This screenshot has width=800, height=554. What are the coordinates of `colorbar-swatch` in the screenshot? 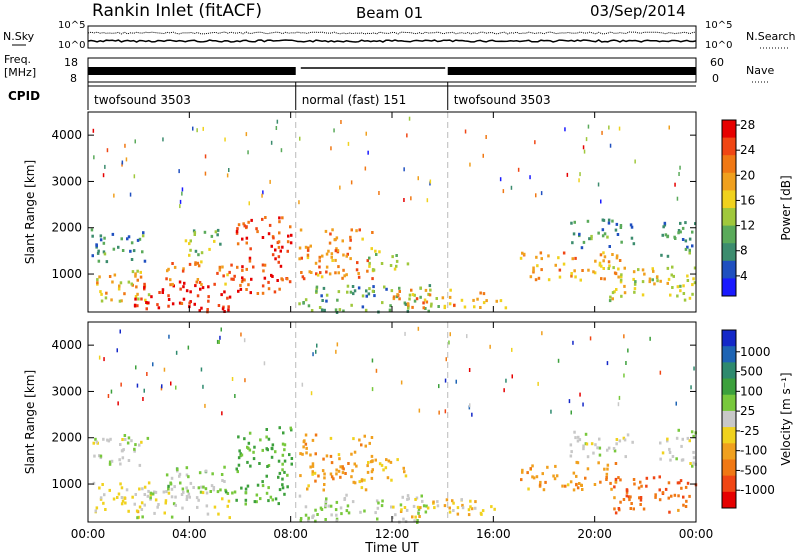 It's located at (729, 269).